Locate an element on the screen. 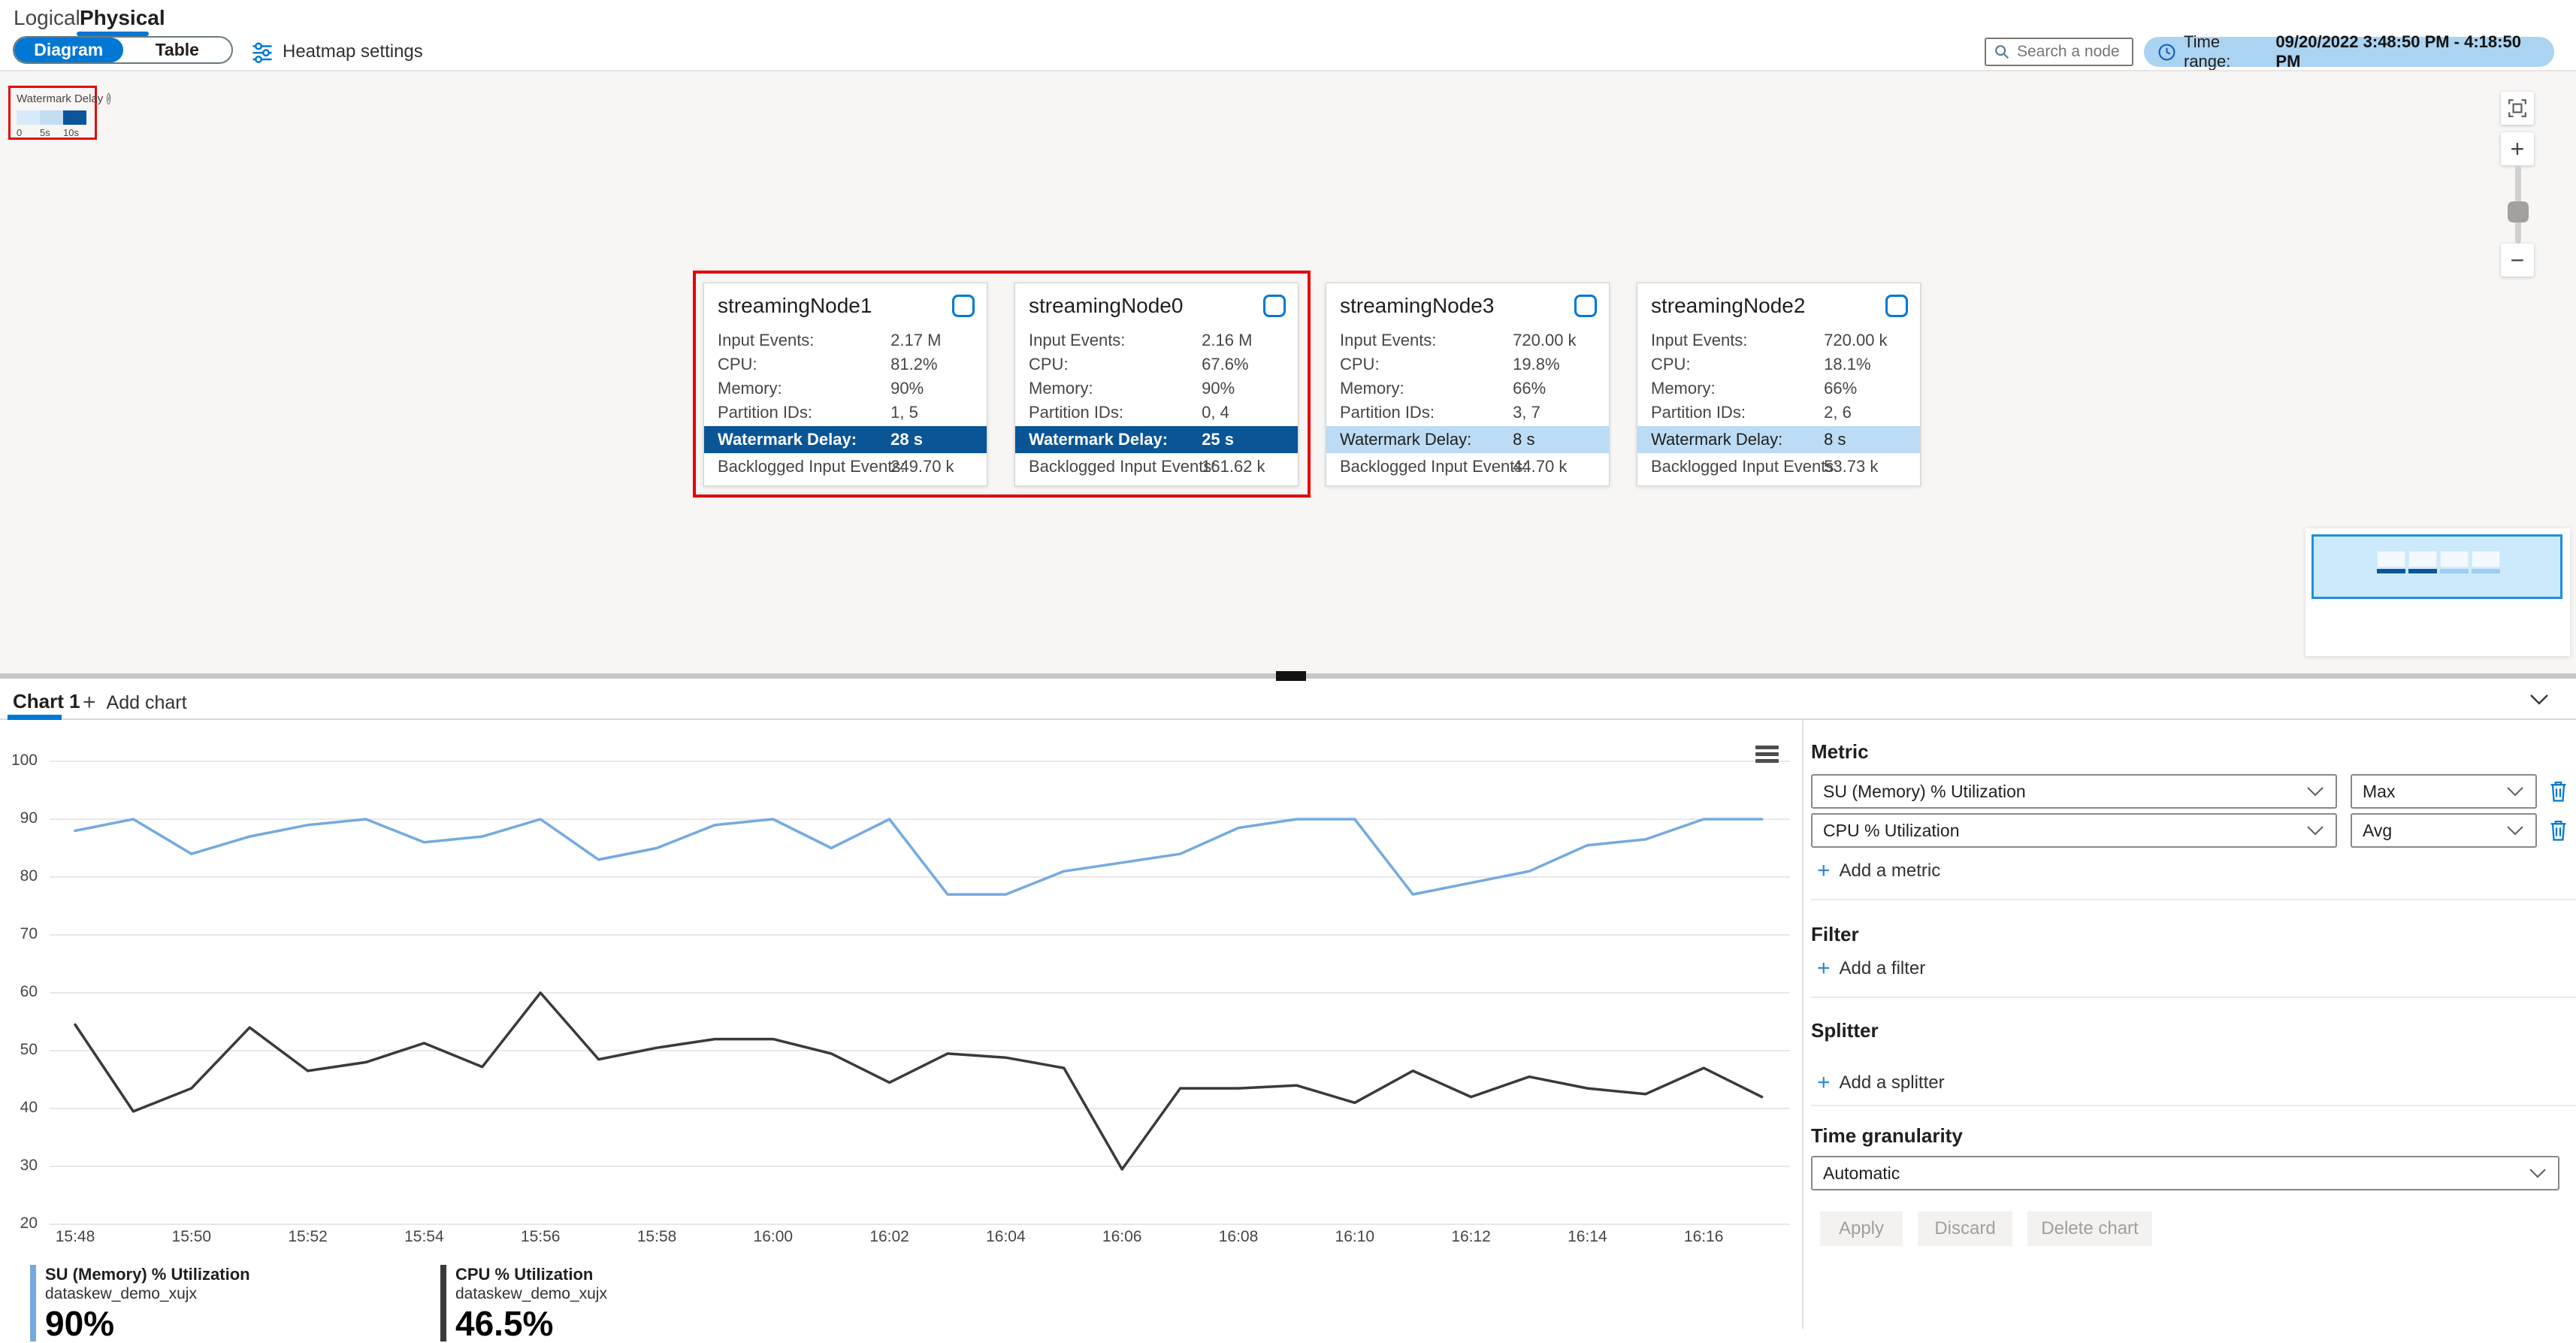 This screenshot has width=2576, height=1343. series-line-su-memory is located at coordinates (919, 857).